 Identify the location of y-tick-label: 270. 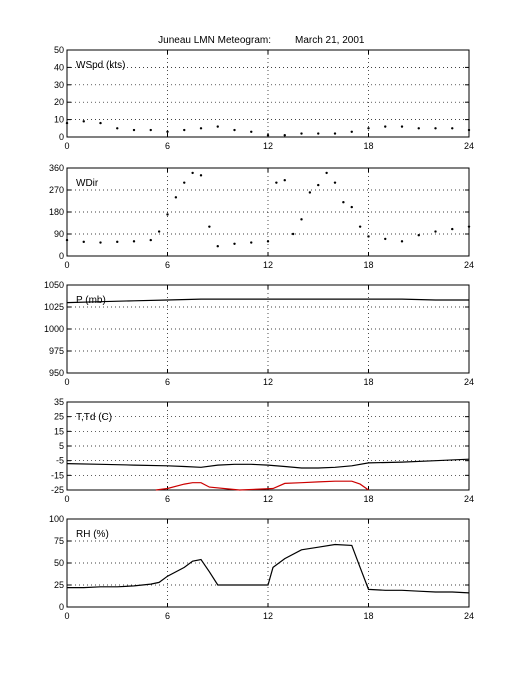
(56, 190).